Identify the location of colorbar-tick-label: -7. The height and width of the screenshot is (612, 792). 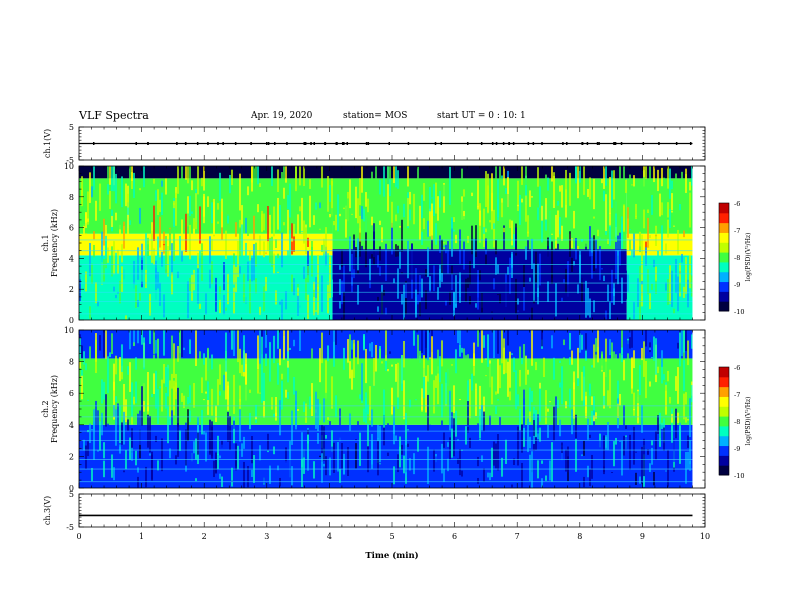
(737, 231).